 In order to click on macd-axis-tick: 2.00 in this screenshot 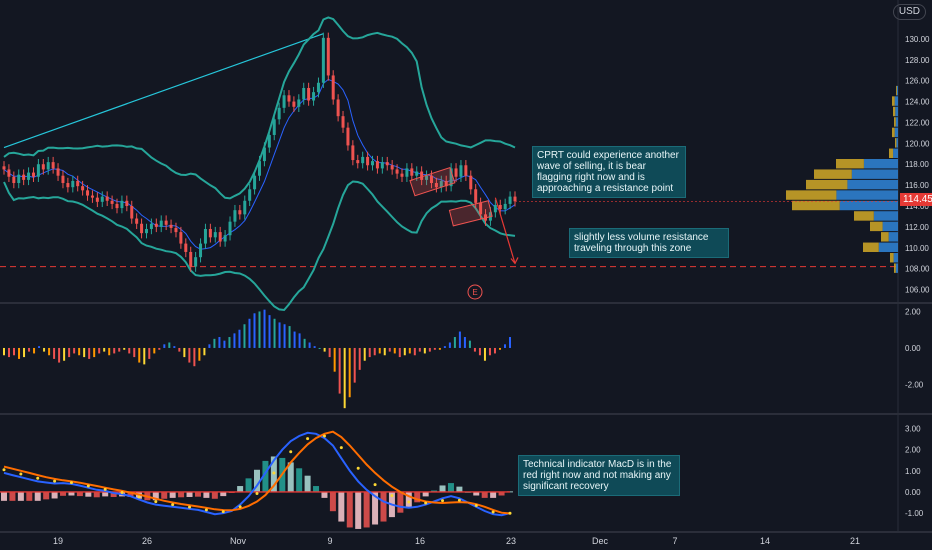, I will do `click(913, 450)`.